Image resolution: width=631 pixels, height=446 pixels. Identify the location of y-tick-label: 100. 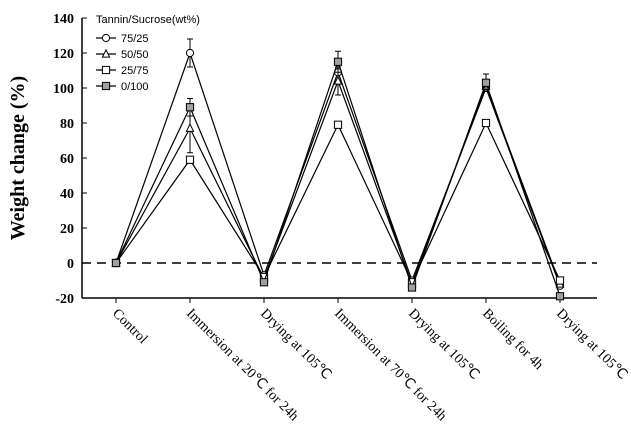
(63, 89).